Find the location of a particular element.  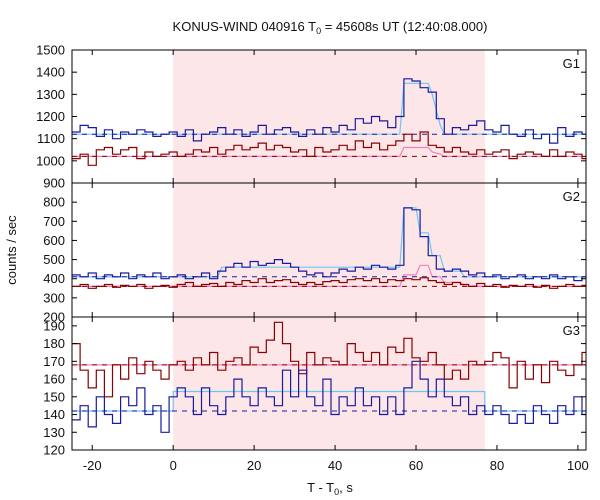

x-tick-label: -20 is located at coordinates (92, 465).